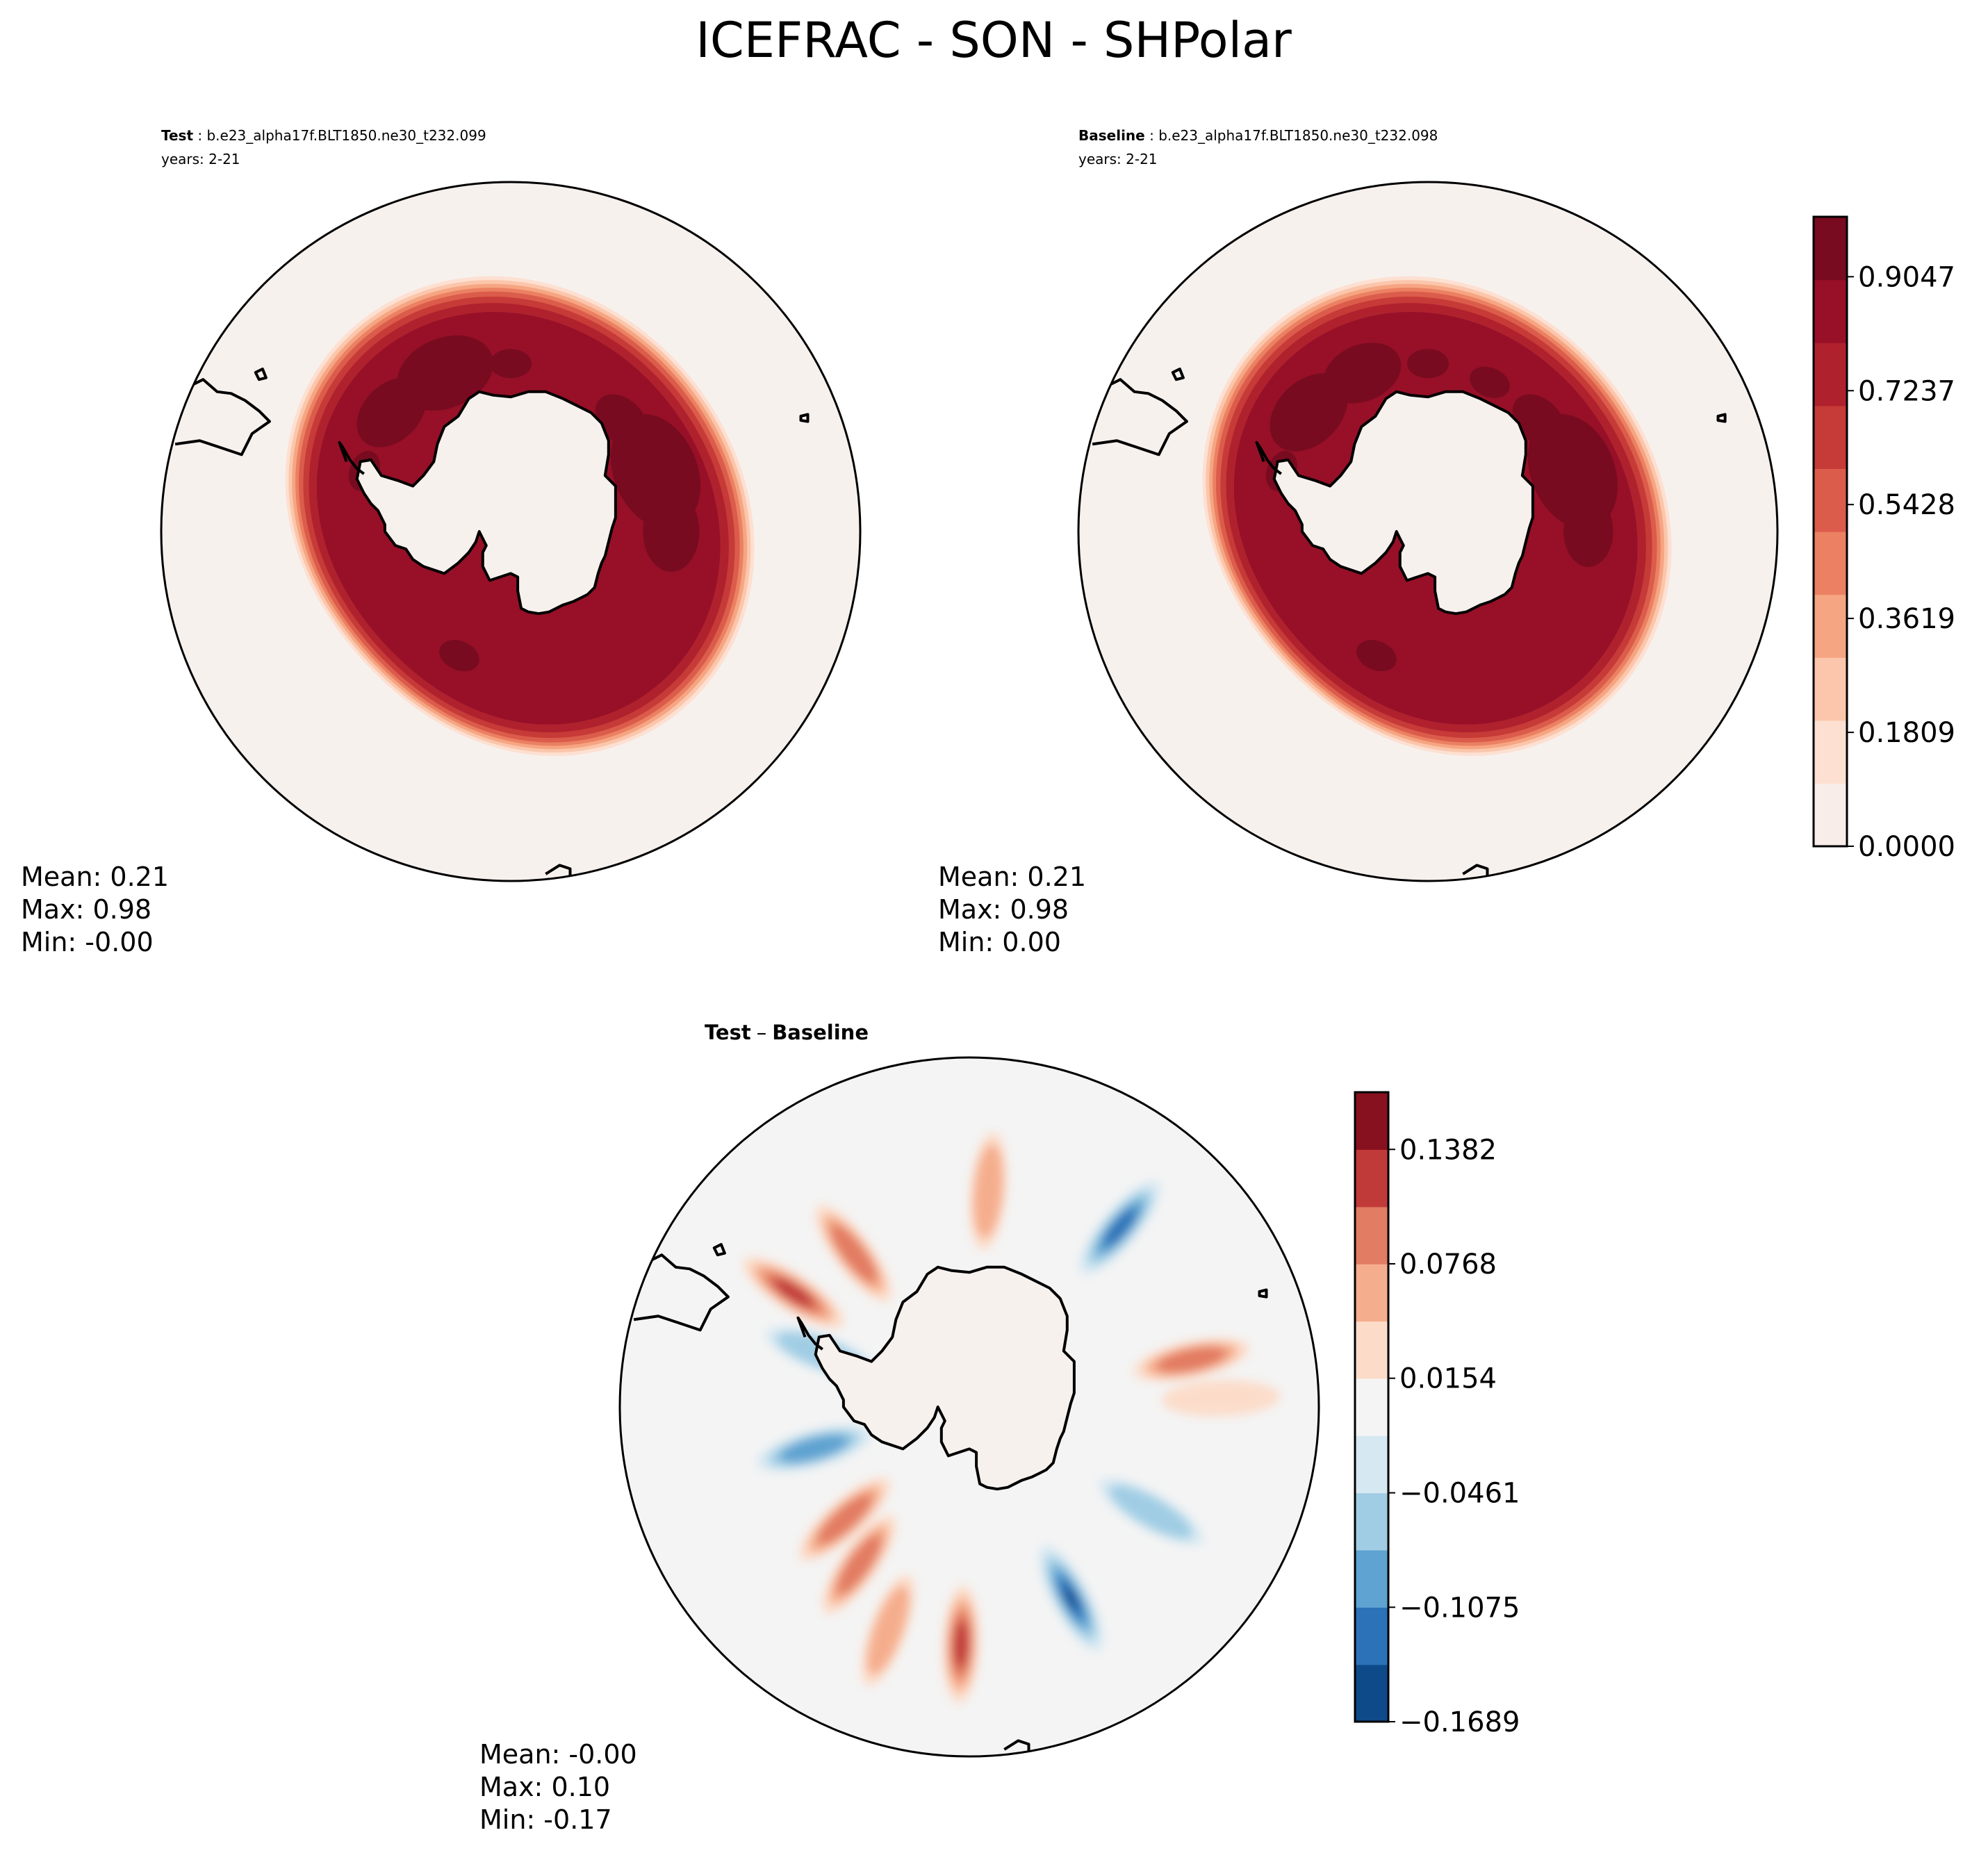 Image resolution: width=1988 pixels, height=1853 pixels. Describe the element at coordinates (1459, 1608) in the screenshot. I see `difference-colorbar-tick-label-4: −0.1075` at that location.